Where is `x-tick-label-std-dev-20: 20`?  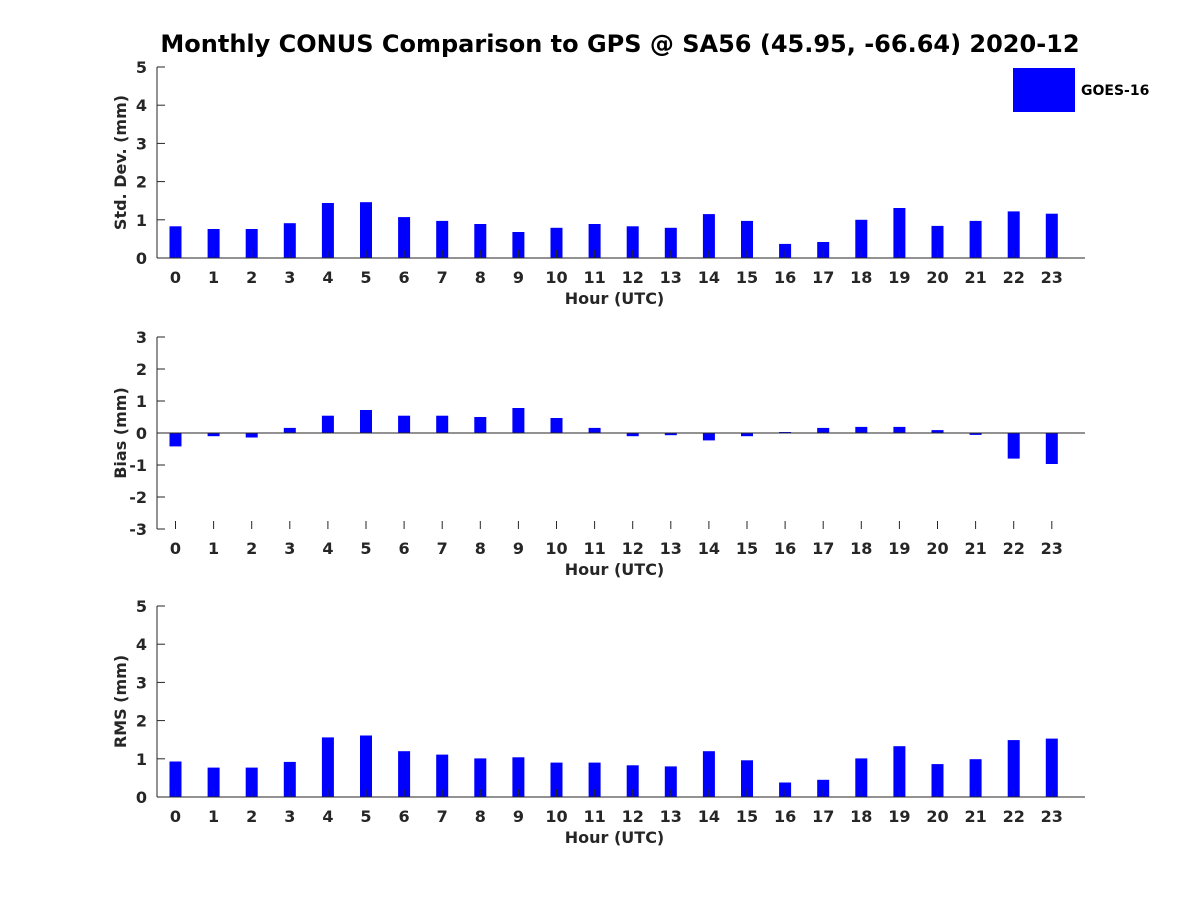
x-tick-label-std-dev-20: 20 is located at coordinates (937, 277).